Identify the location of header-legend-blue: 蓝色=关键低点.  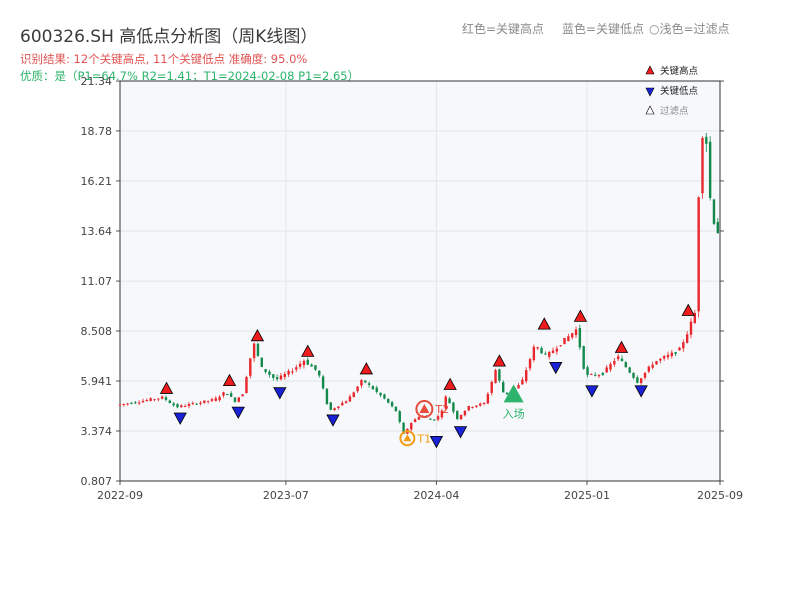
(603, 29).